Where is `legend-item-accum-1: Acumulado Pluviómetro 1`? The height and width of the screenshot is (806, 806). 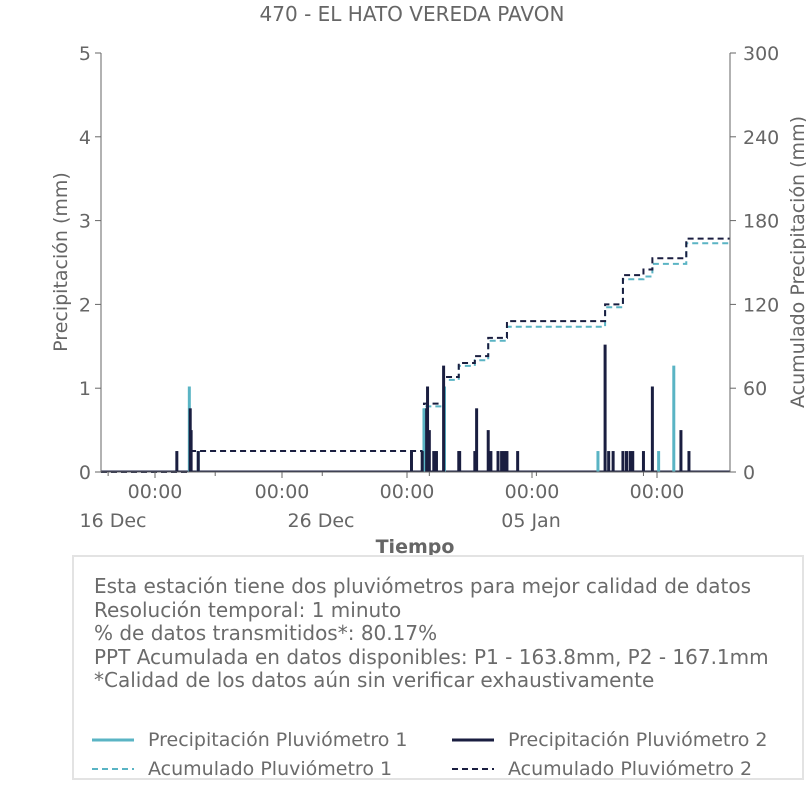
legend-item-accum-1: Acumulado Pluviómetro 1 is located at coordinates (242, 769).